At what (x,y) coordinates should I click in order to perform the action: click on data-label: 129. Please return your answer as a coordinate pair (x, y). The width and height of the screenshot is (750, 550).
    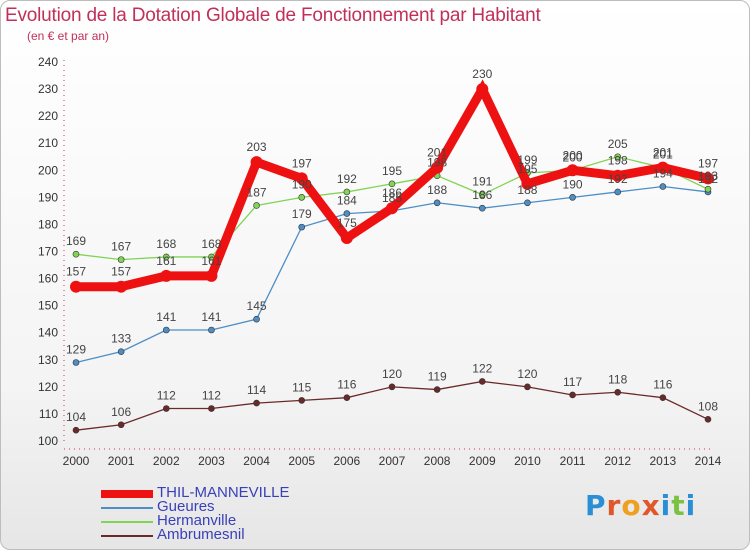
    Looking at the image, I should click on (76, 349).